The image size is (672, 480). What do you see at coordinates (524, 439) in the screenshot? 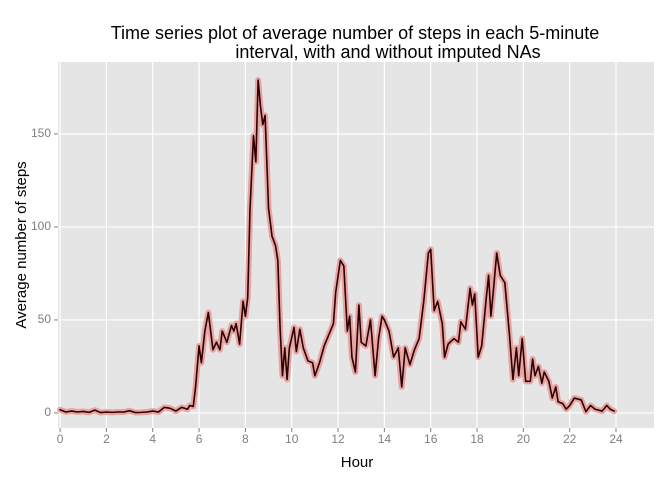
I see `x-tick-label: 20` at bounding box center [524, 439].